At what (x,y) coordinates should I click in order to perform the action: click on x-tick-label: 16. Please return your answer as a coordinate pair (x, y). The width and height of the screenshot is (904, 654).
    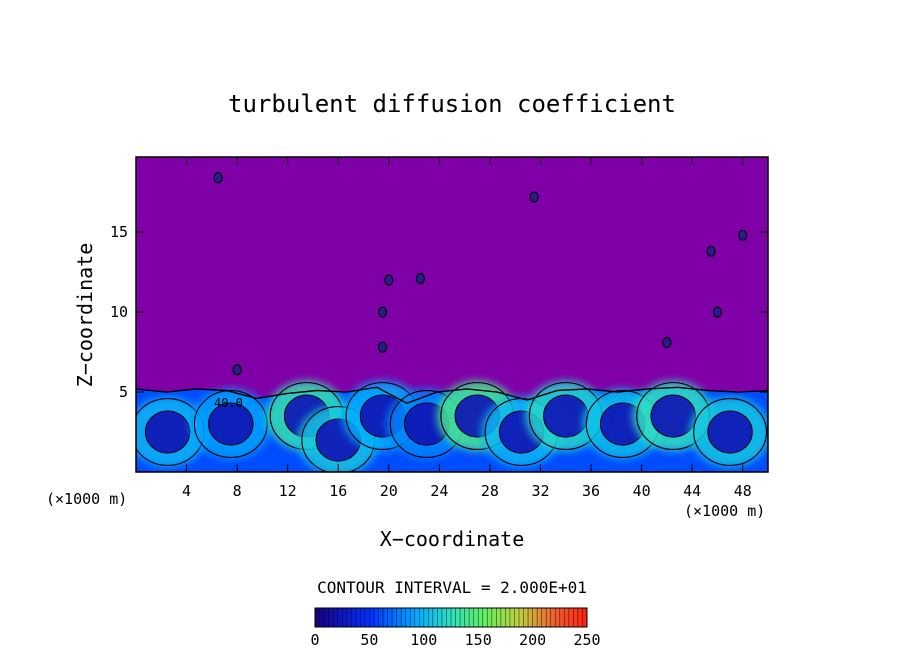
    Looking at the image, I should click on (338, 491).